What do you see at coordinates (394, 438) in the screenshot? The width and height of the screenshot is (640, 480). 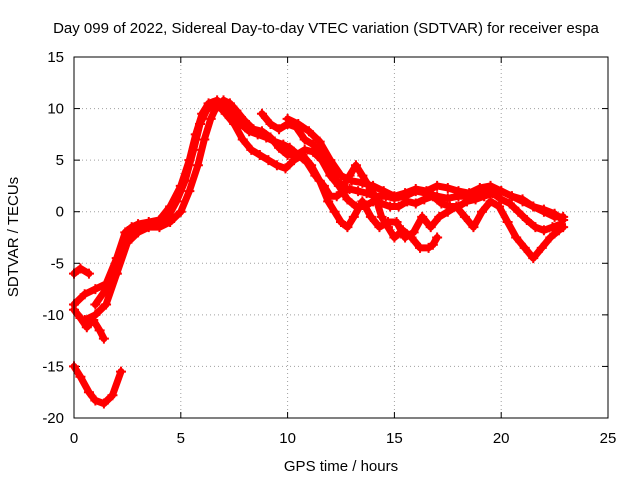 I see `x-tick-label: 15` at bounding box center [394, 438].